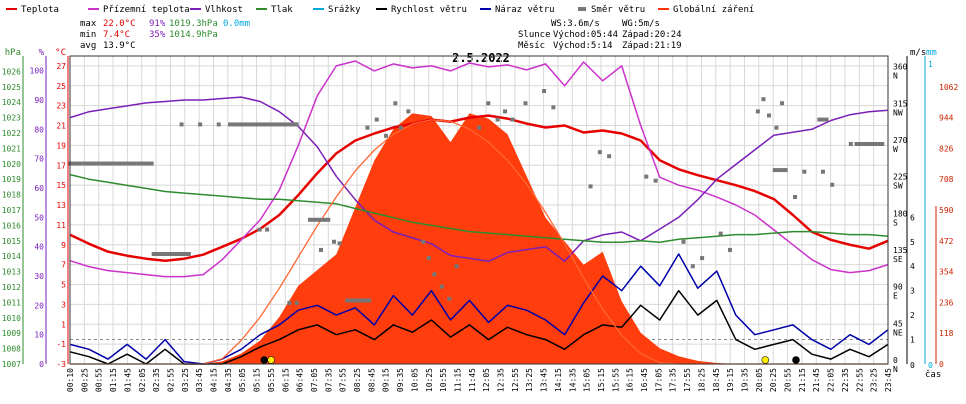 The height and width of the screenshot is (404, 966). What do you see at coordinates (199, 380) in the screenshot?
I see `x-tick-9: 03:45` at bounding box center [199, 380].